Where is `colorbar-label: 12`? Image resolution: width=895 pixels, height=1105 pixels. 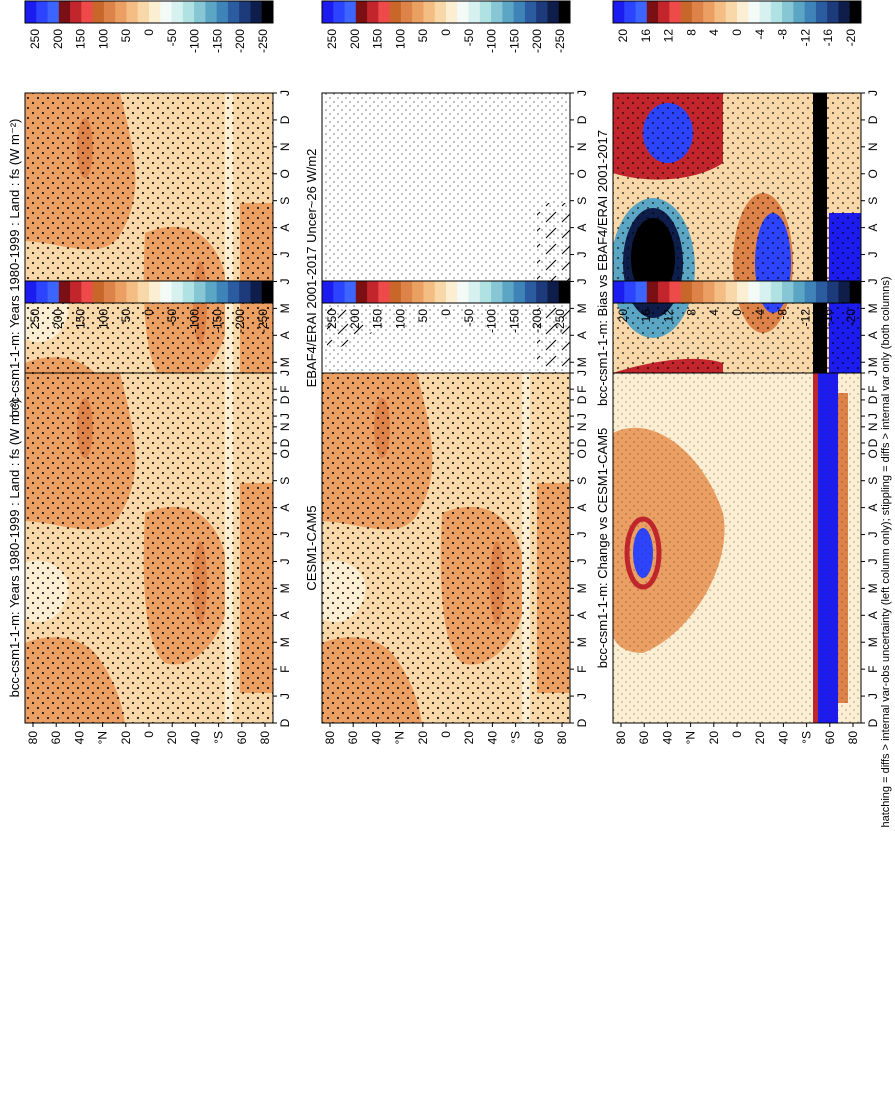
colorbar-label: 12 is located at coordinates (669, 316).